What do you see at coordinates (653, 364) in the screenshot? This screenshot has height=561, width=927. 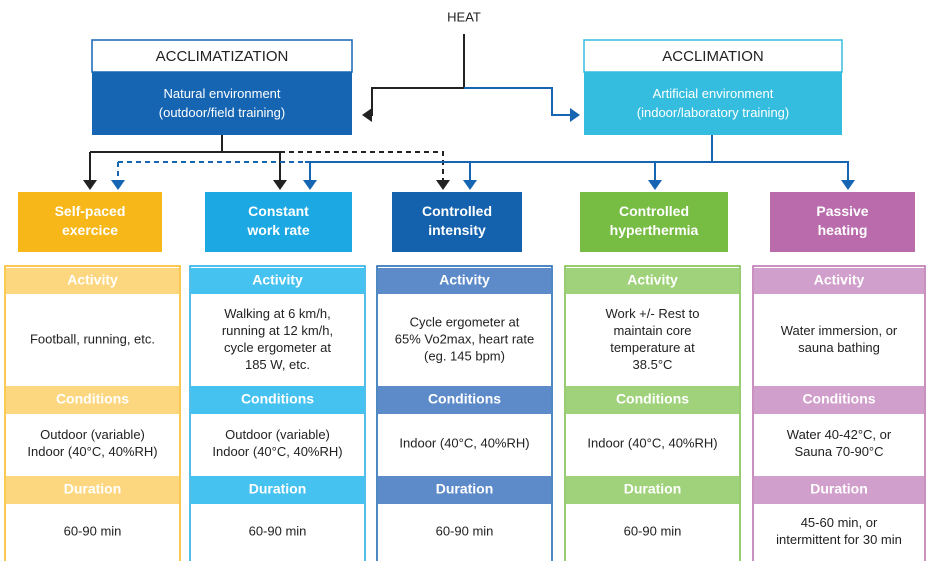 I see `cell-text: 38.5°C` at bounding box center [653, 364].